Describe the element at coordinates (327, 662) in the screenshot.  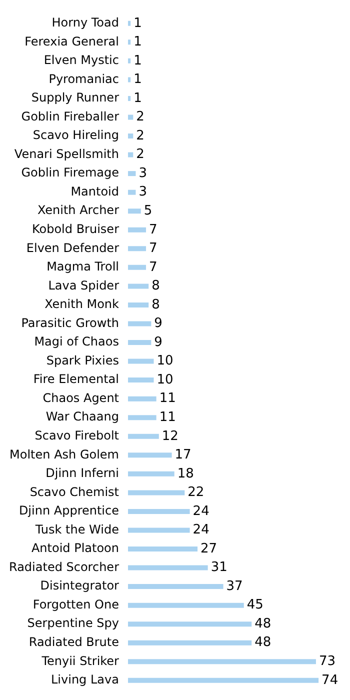
I see `data-label: 73` at that location.